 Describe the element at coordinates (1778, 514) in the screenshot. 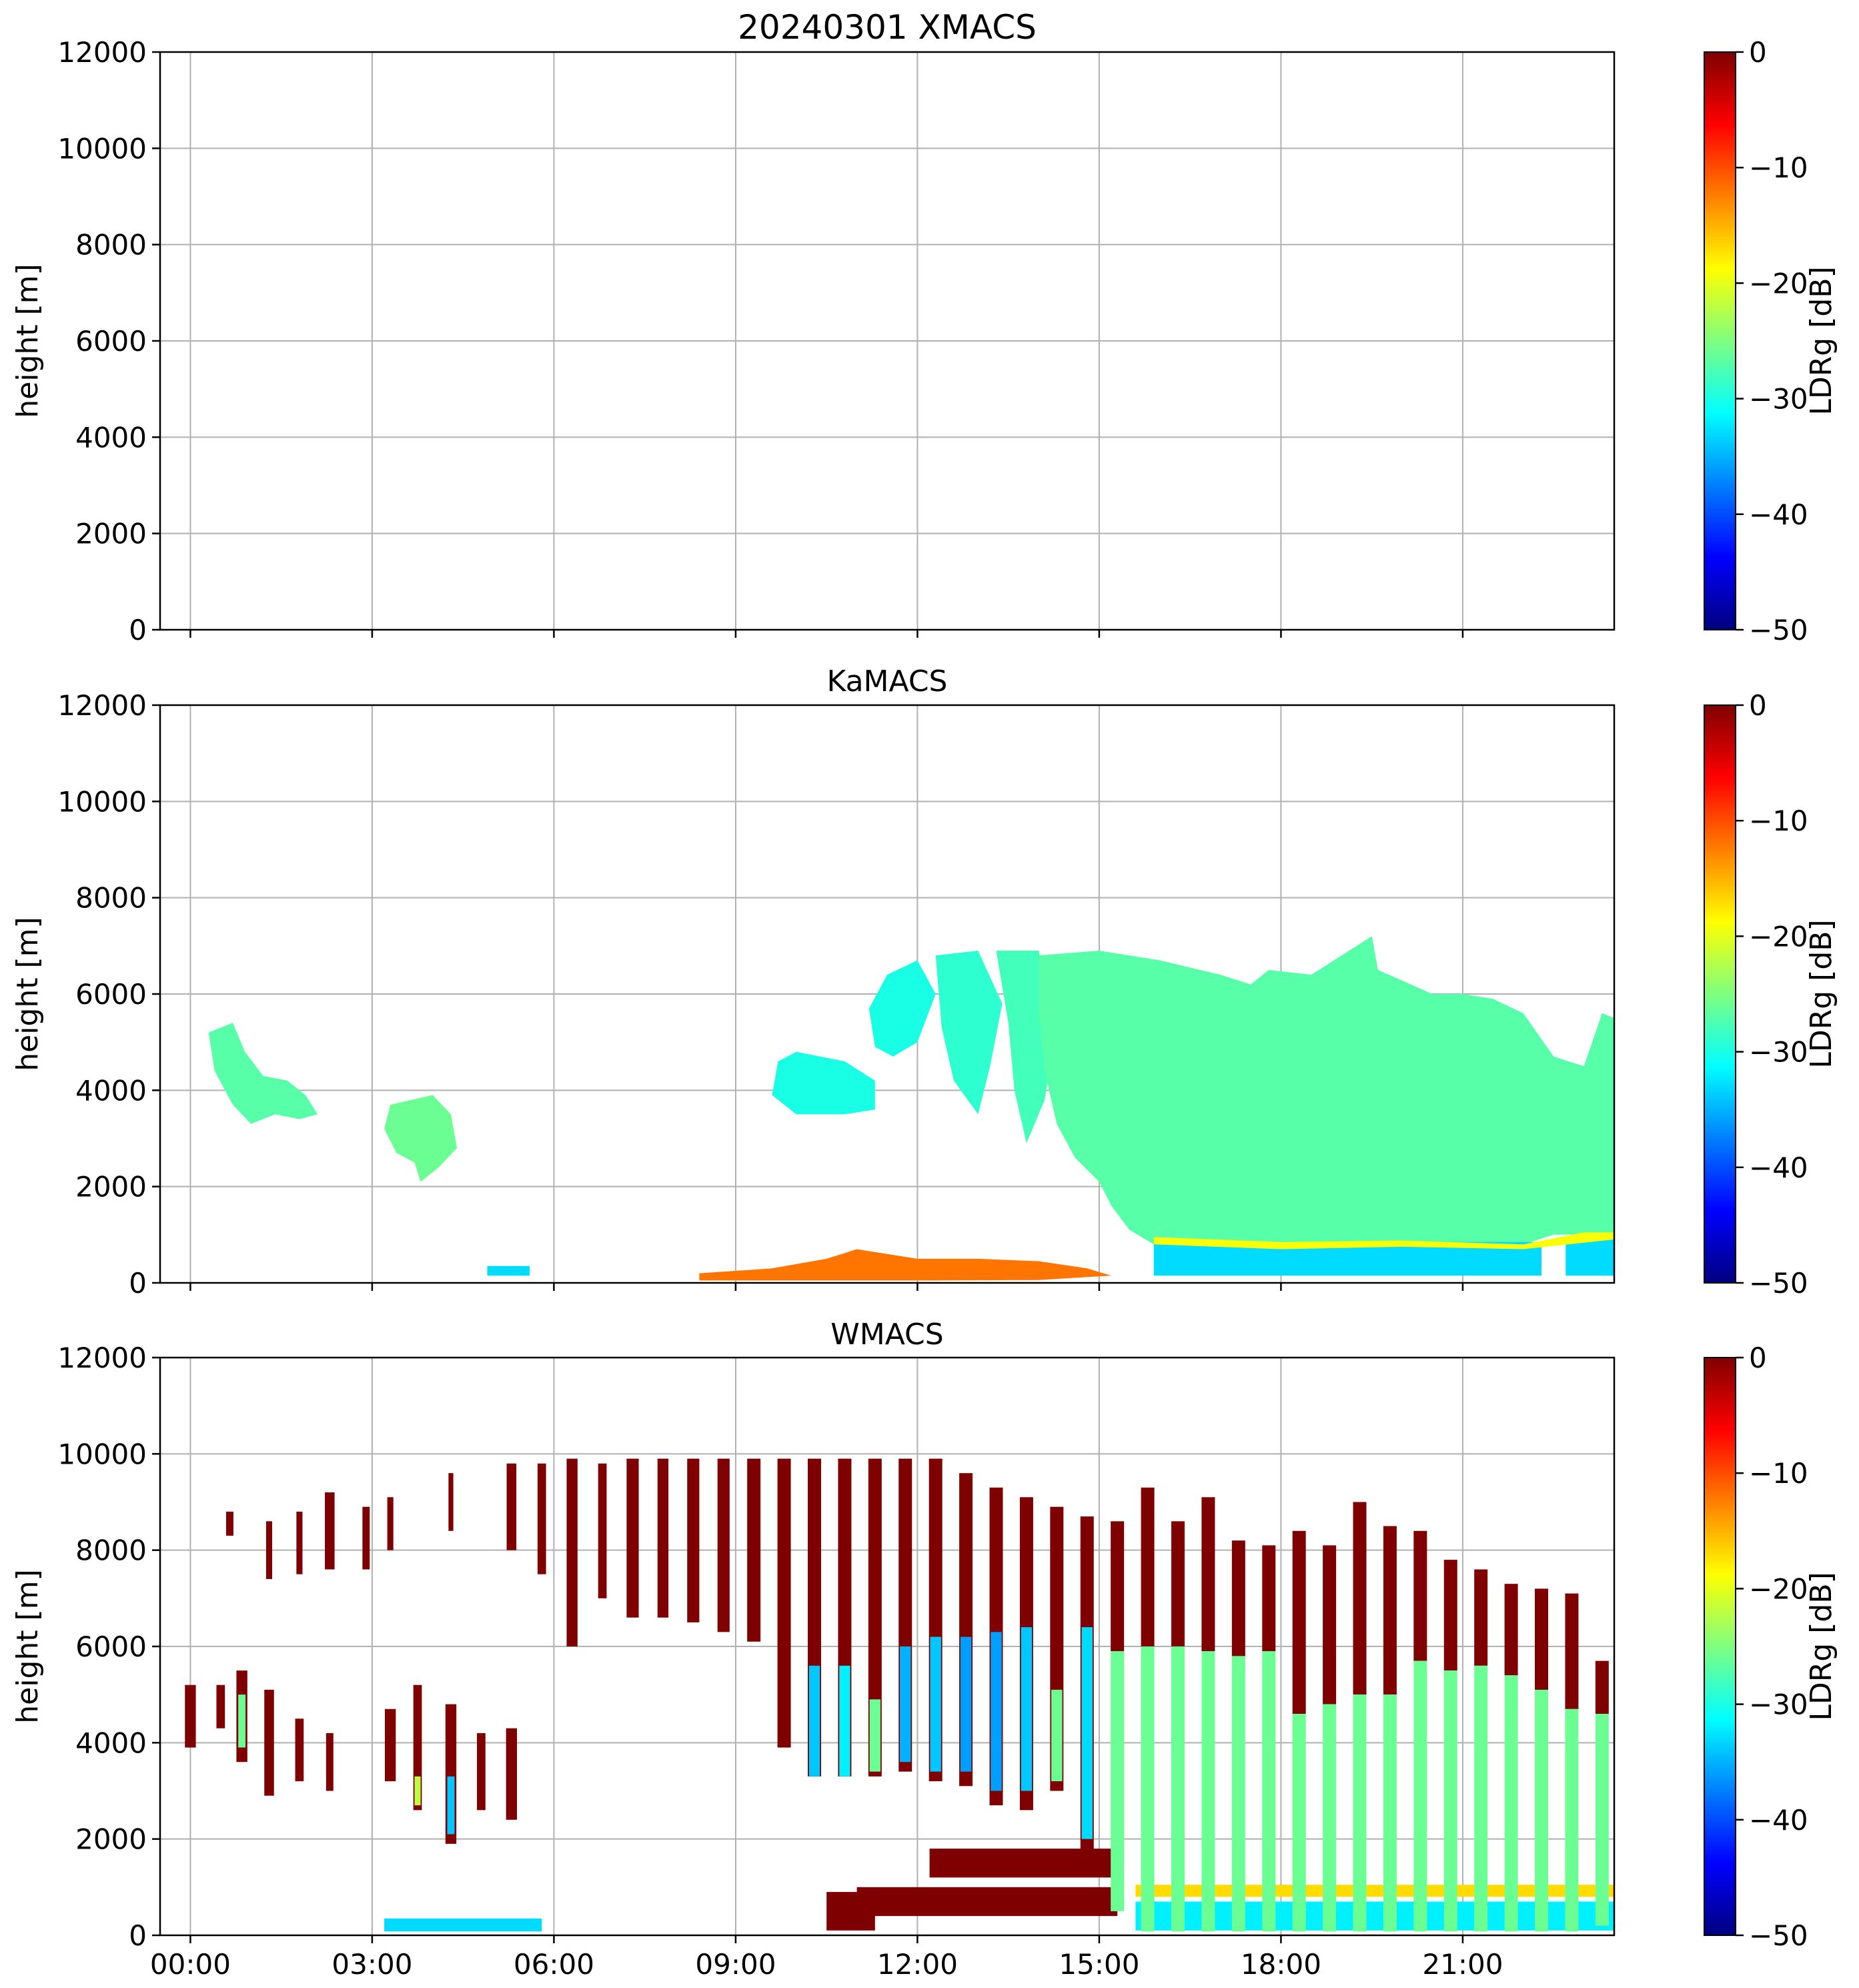

I see `colorbar-tick-label: −40` at that location.